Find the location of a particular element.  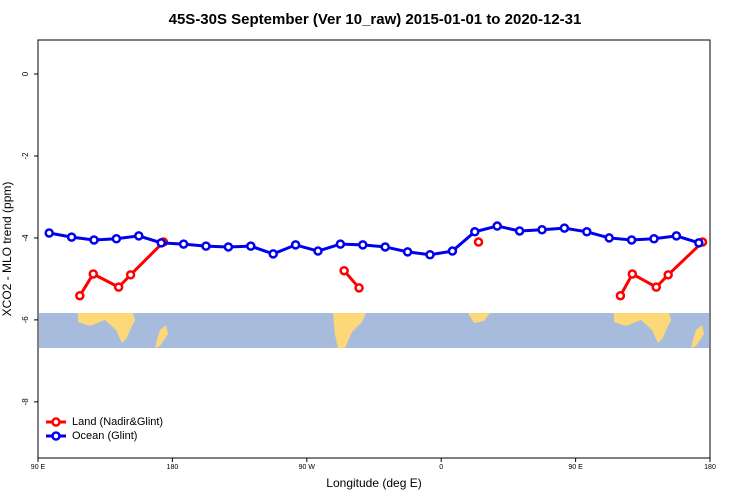

x-axis-label: Longitude (deg E) is located at coordinates (373, 483).